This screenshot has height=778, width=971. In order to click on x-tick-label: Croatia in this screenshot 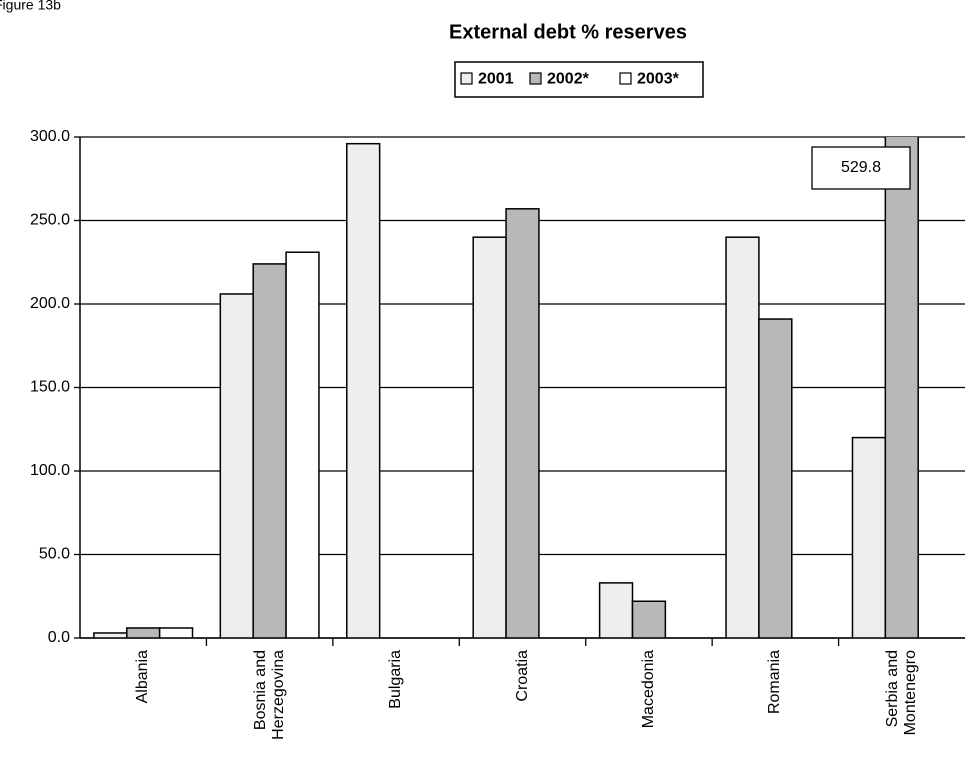, I will do `click(522, 676)`.